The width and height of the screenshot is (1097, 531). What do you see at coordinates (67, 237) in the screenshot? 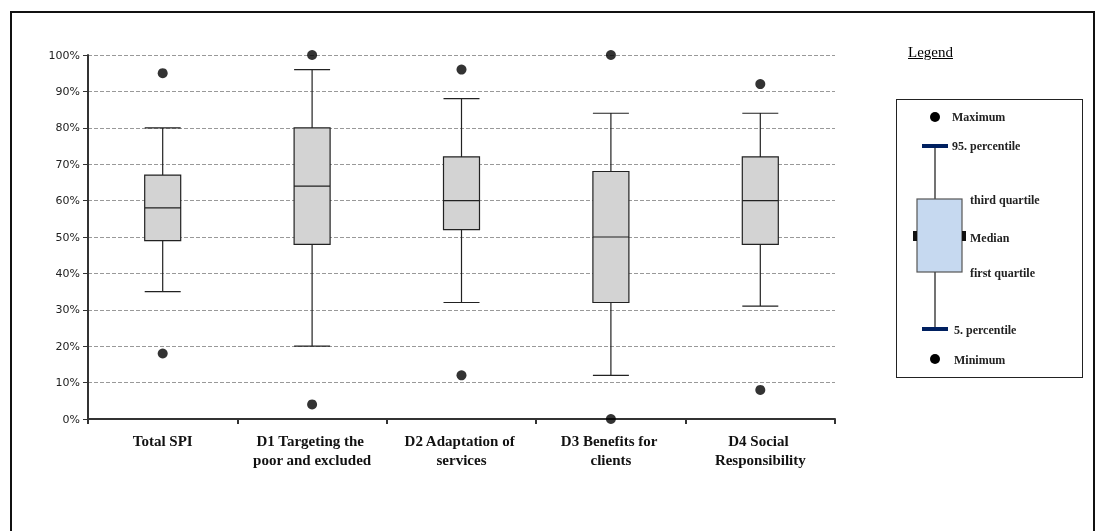
I see `y-tick-label: 50%` at bounding box center [67, 237].